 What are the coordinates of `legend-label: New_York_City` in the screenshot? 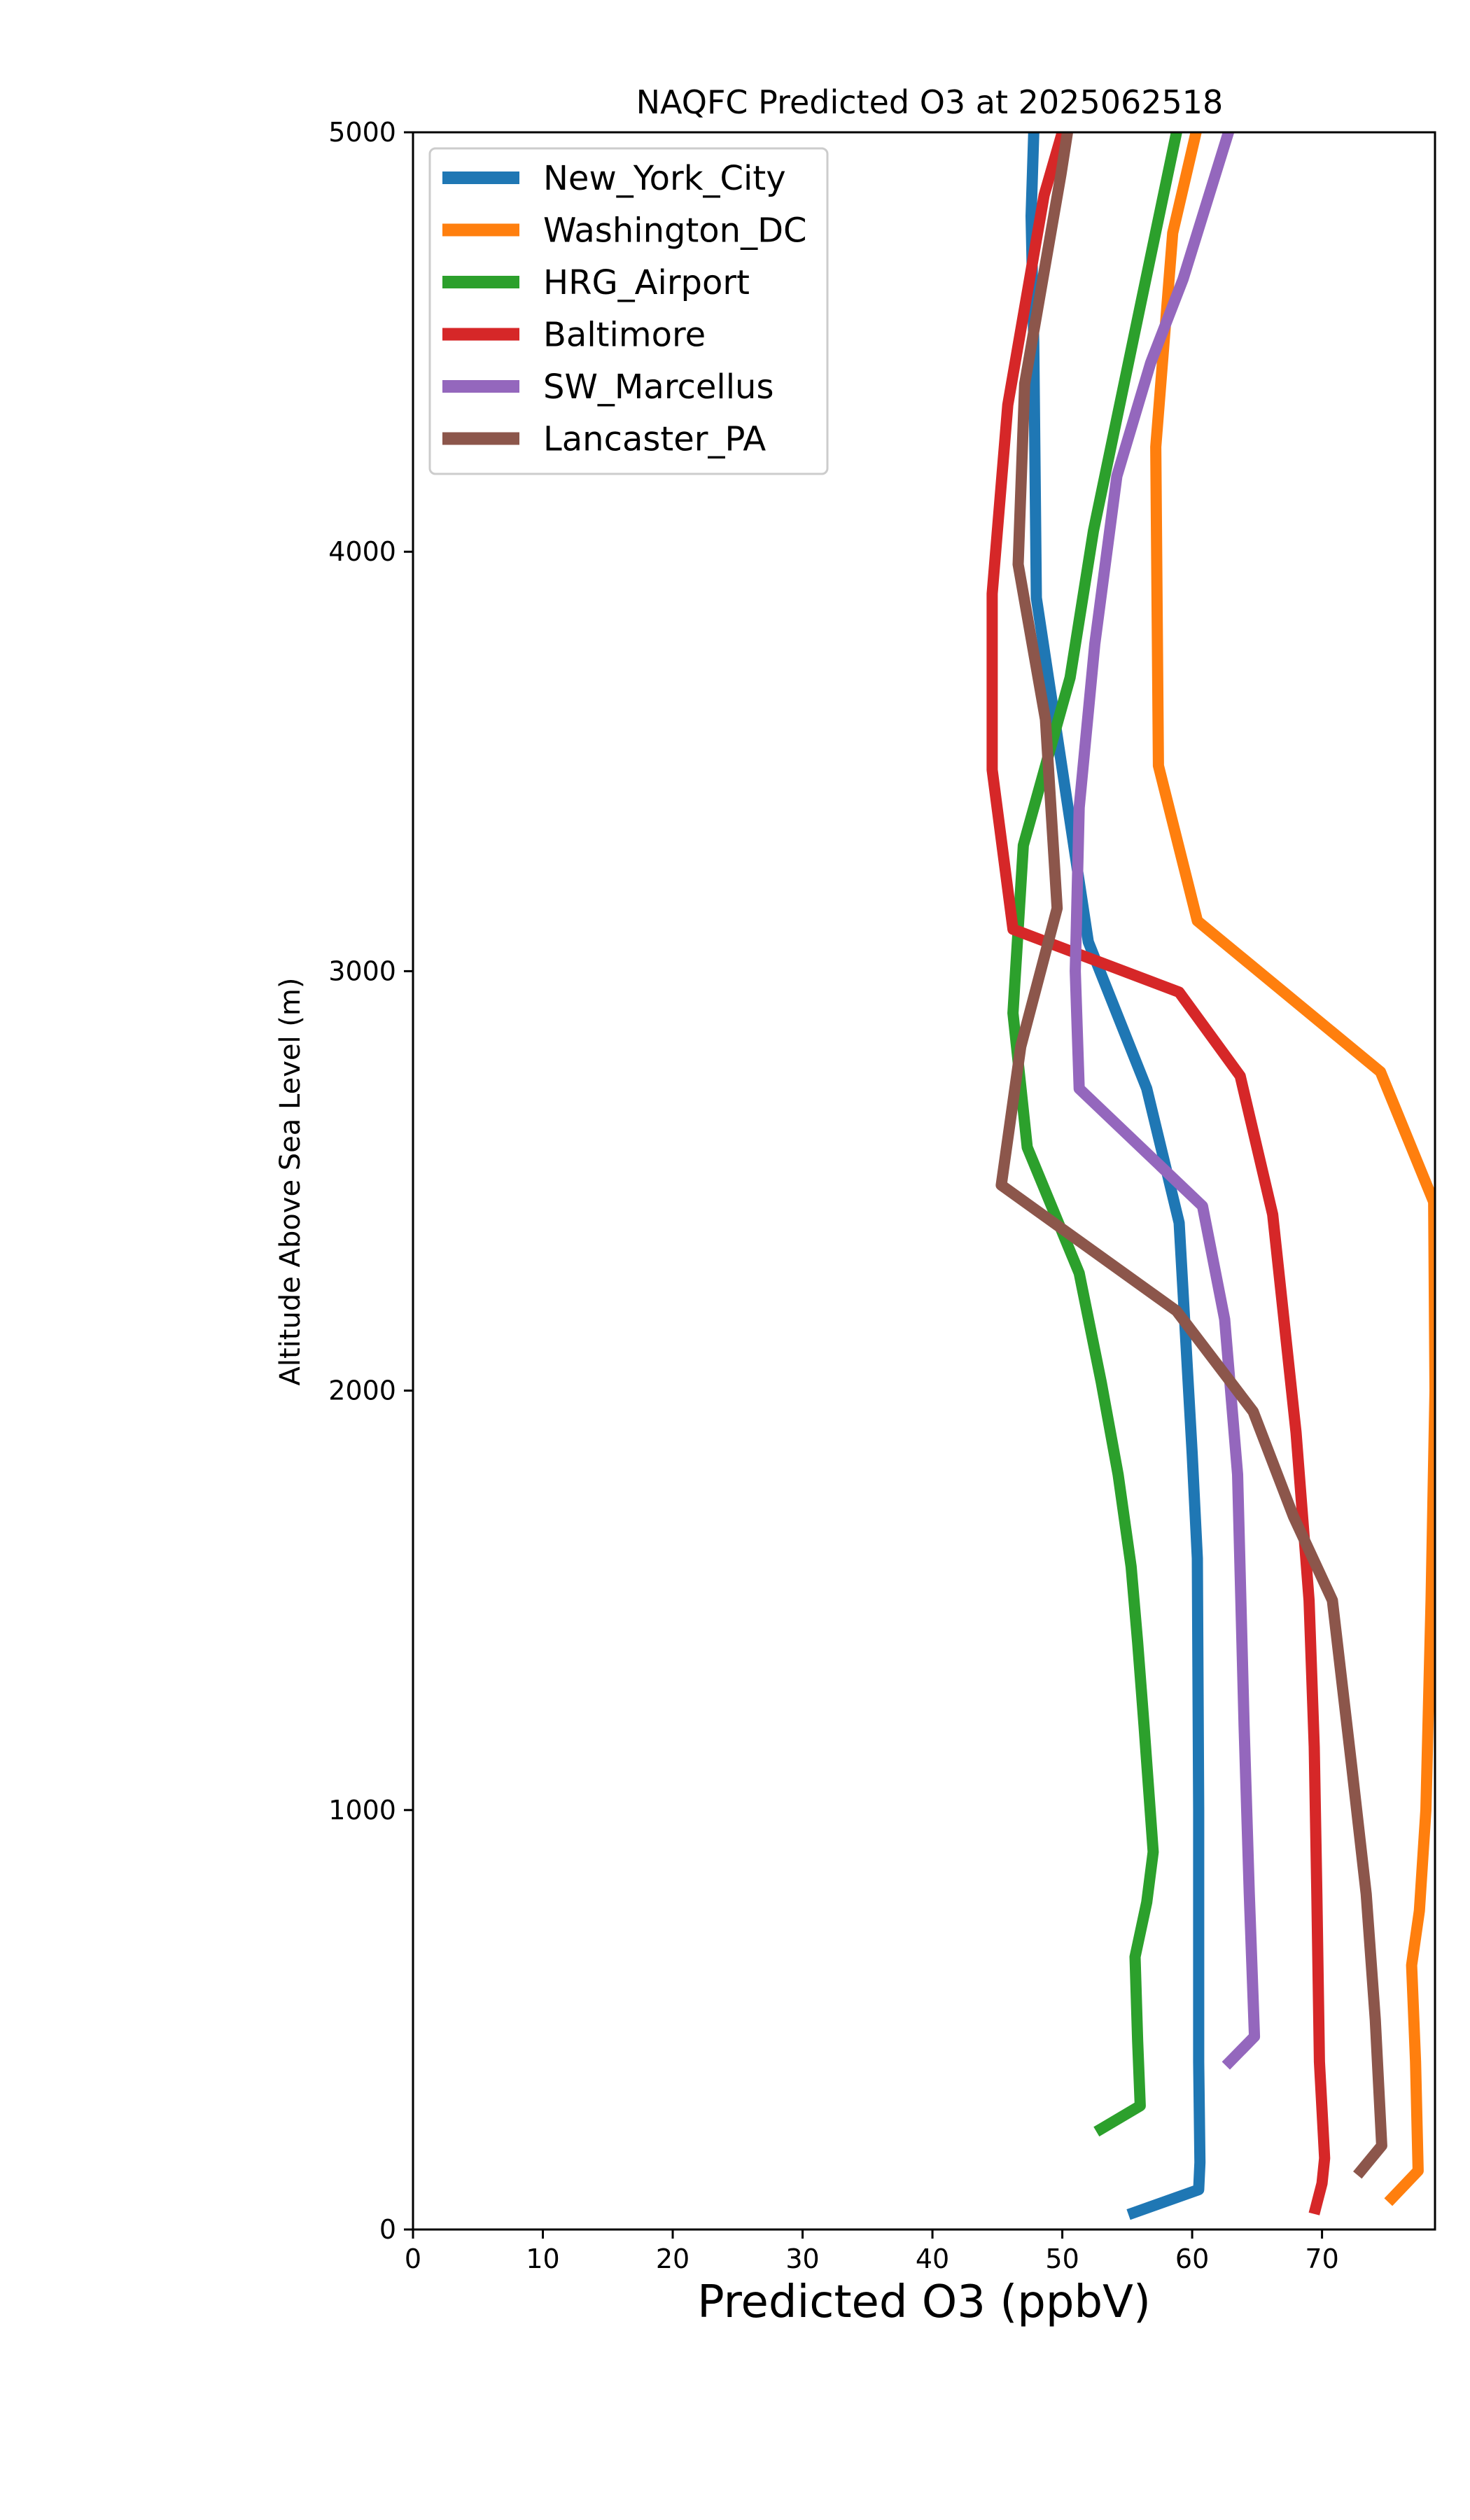 It's located at (664, 178).